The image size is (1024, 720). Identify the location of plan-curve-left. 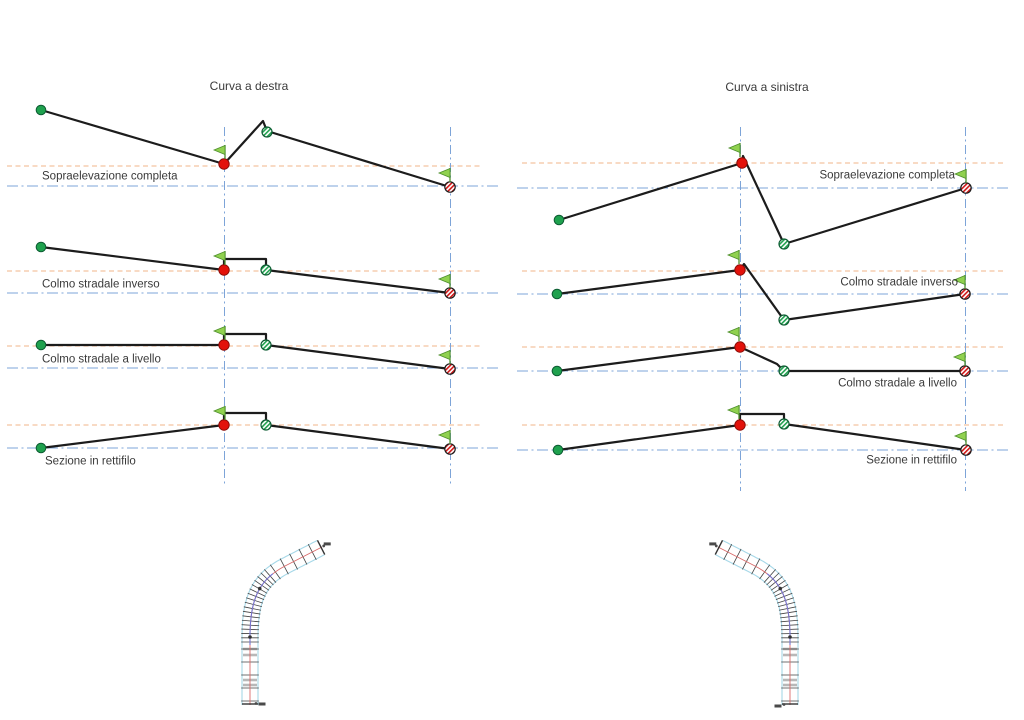
(754, 624).